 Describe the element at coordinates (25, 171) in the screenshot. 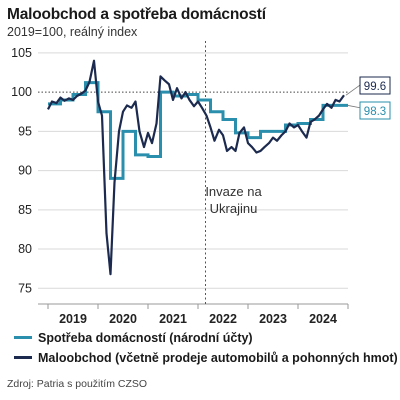

I see `y-tick-label: 90` at that location.